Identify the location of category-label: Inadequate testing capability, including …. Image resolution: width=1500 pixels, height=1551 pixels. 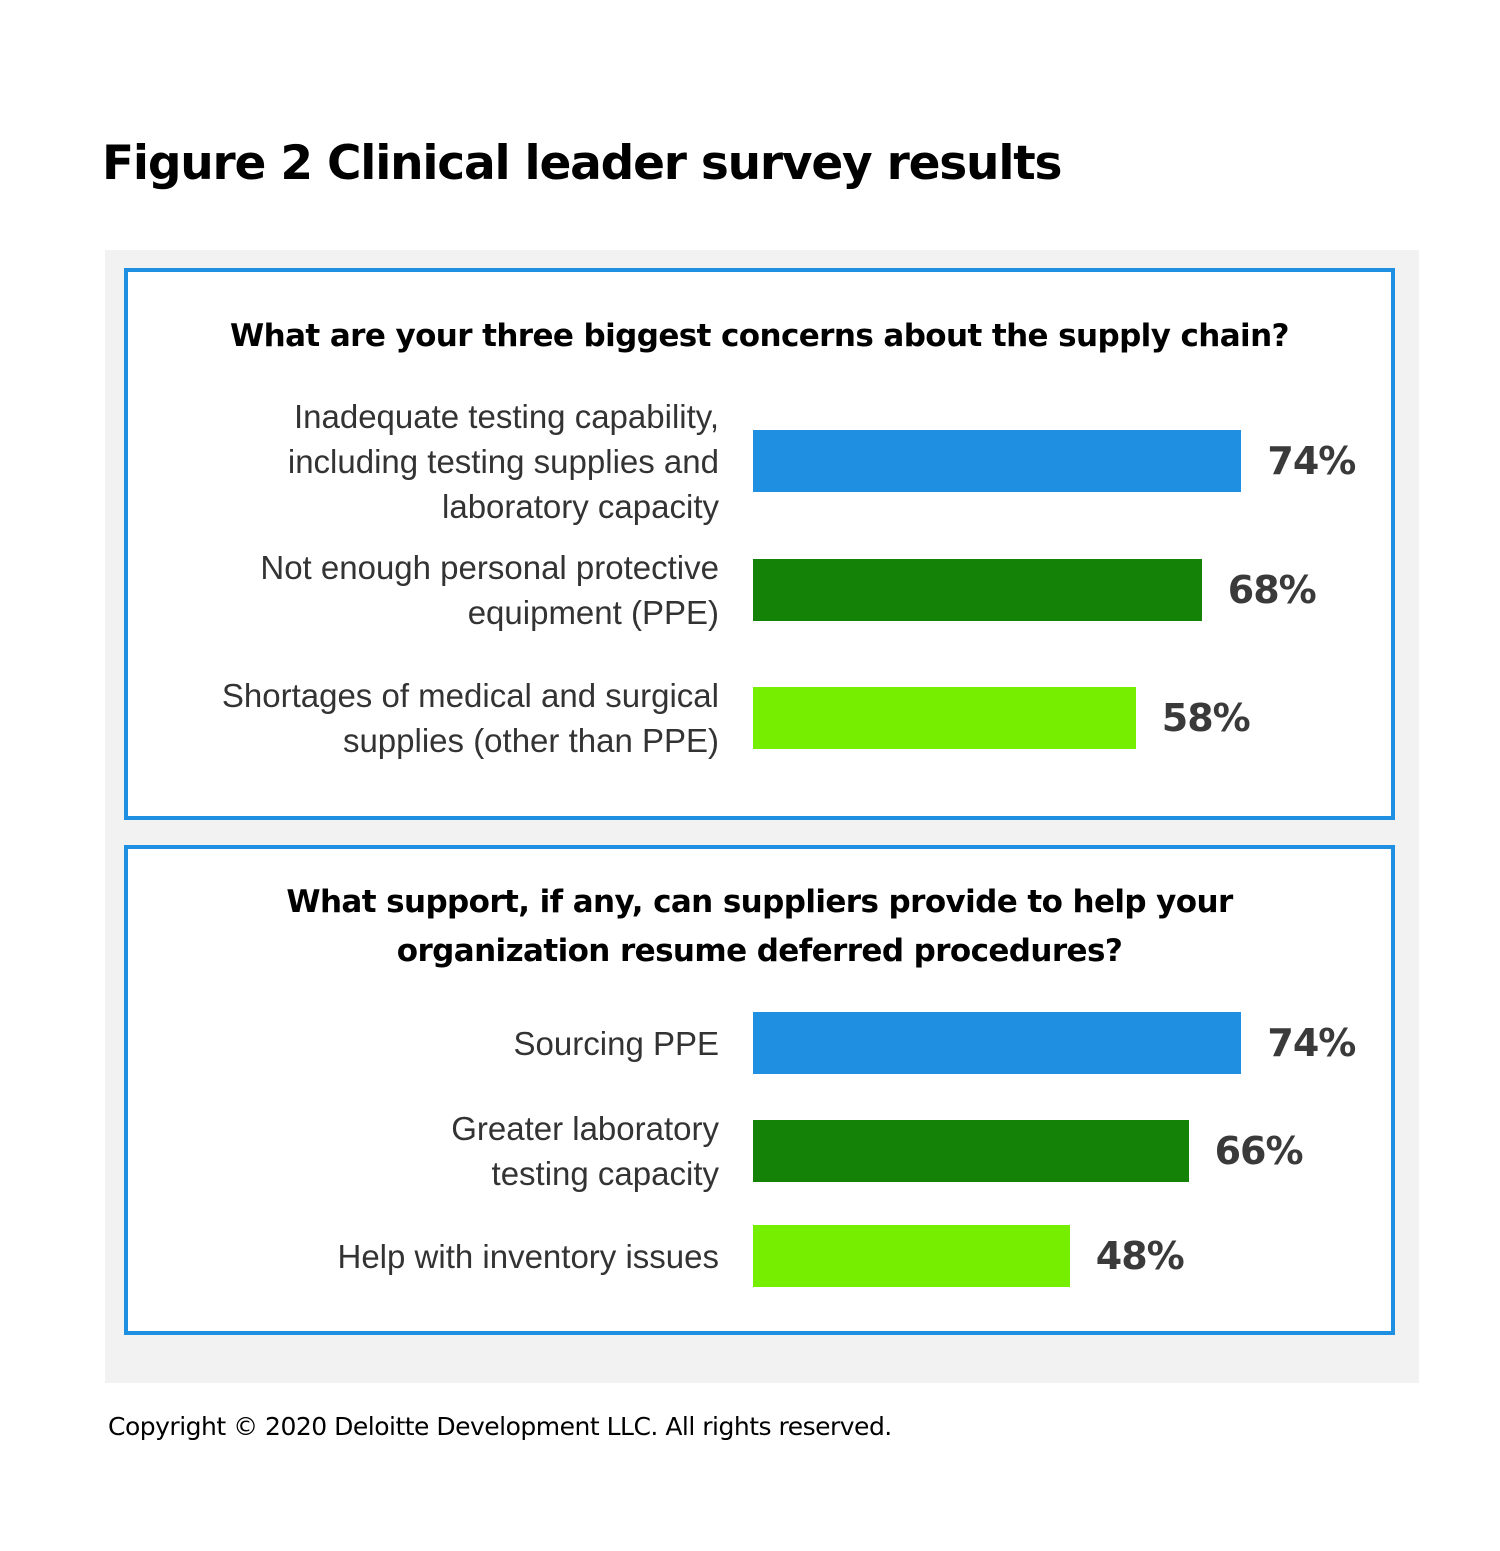
(503, 461).